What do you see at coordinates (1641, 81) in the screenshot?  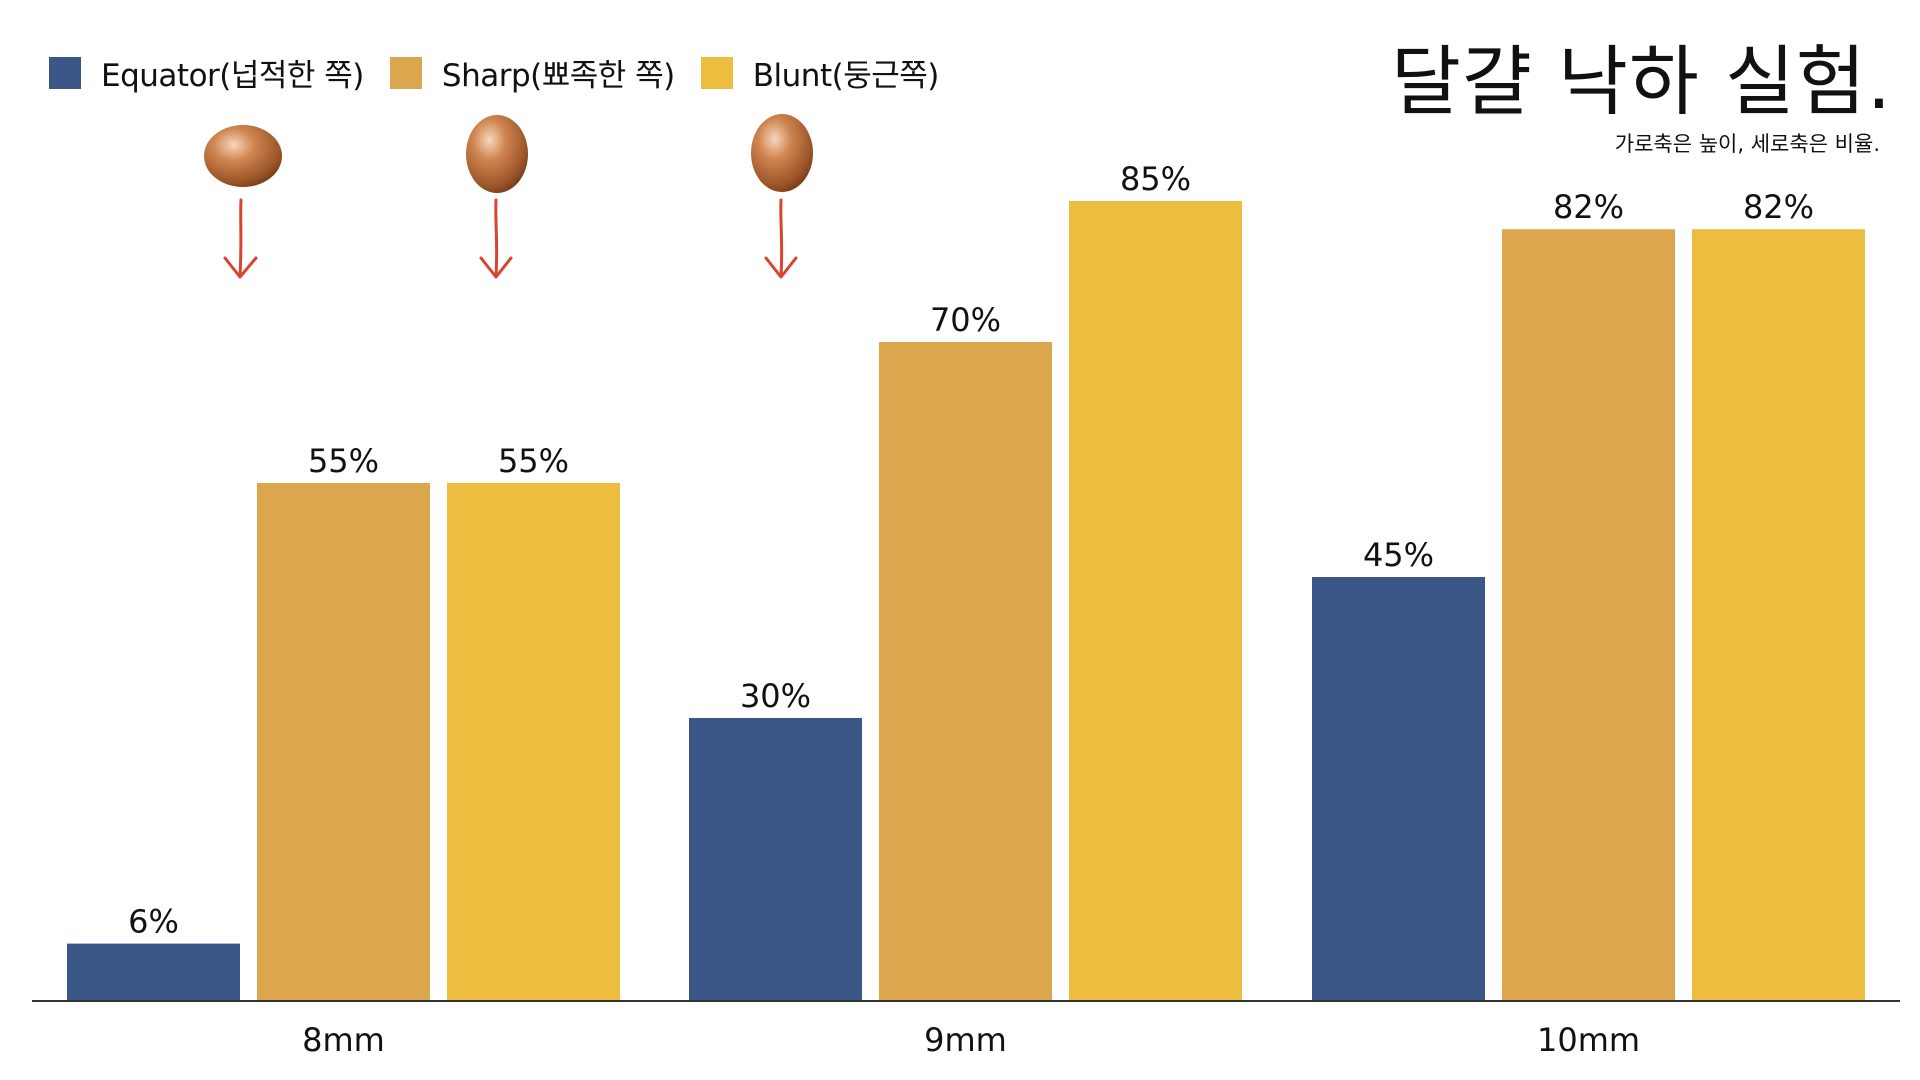 I see `chart-title: 달걀 낙하 실험.` at bounding box center [1641, 81].